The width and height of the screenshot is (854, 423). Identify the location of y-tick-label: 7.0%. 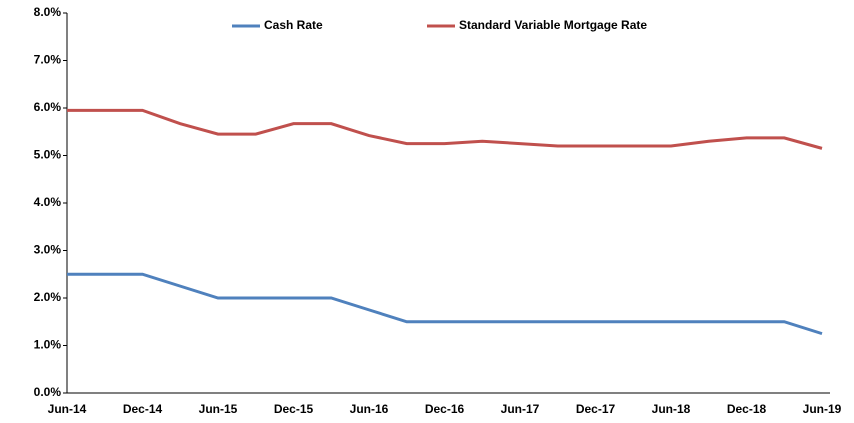
(48, 60).